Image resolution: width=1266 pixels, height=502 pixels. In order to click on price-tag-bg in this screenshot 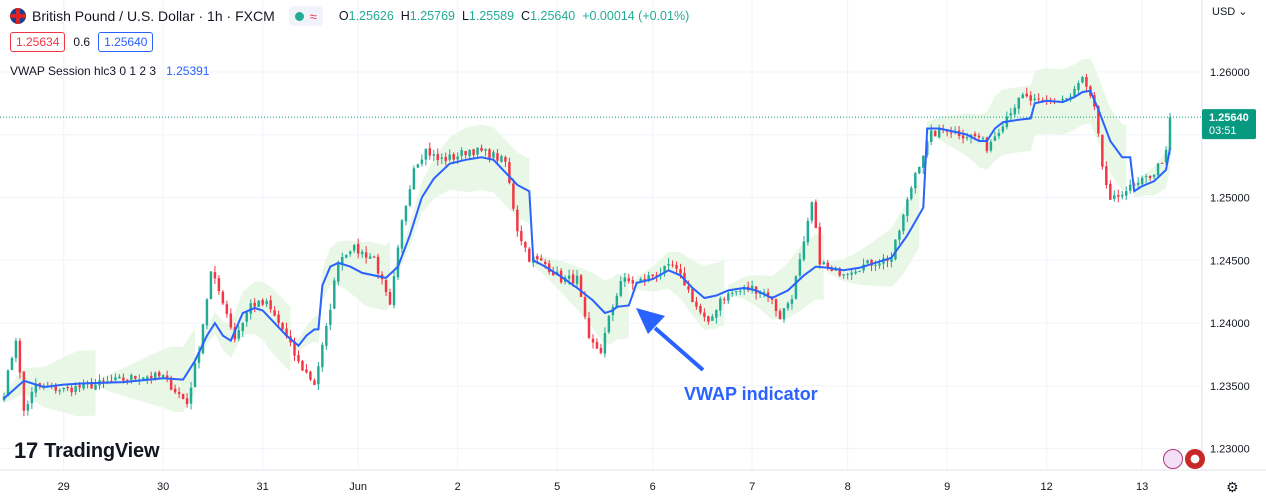, I will do `click(1229, 124)`.